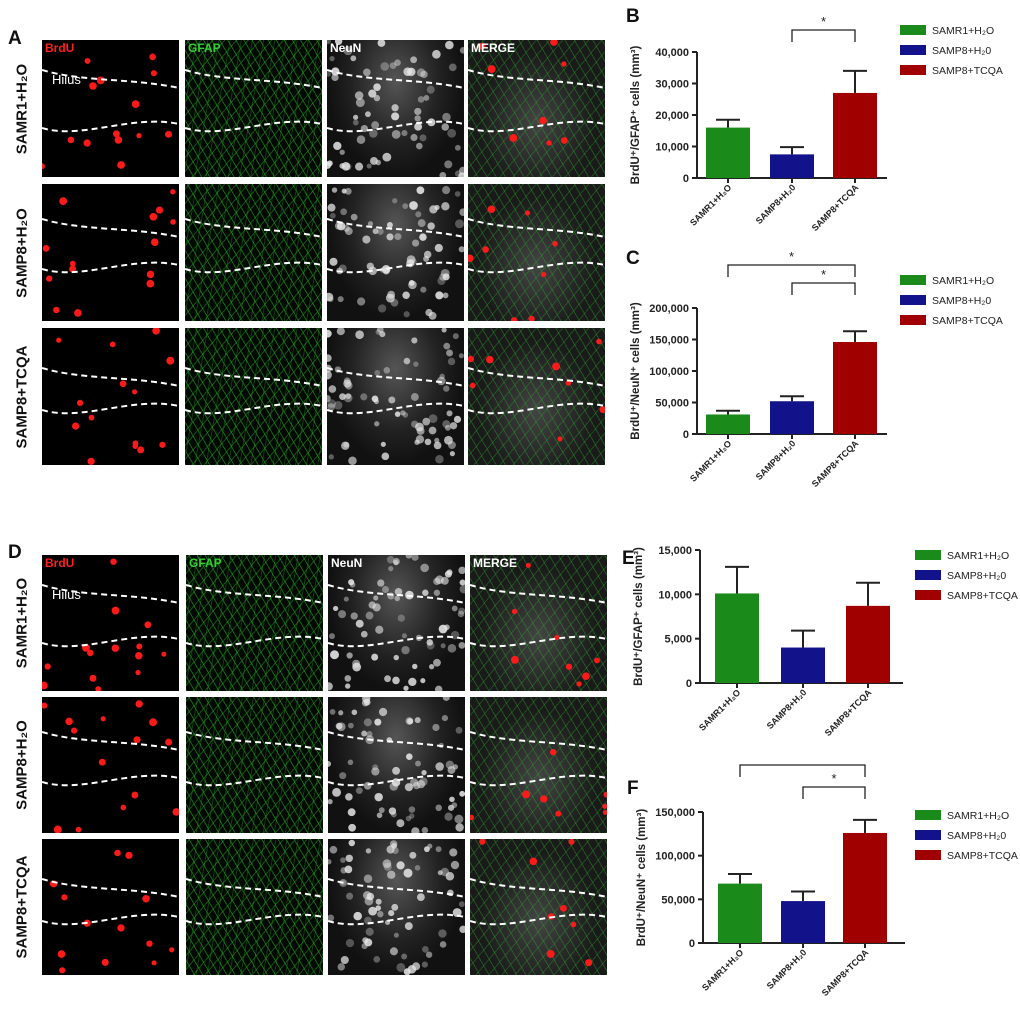 The image size is (1020, 1015). I want to click on micrograph-brdu: BrdU Hilus, so click(110, 623).